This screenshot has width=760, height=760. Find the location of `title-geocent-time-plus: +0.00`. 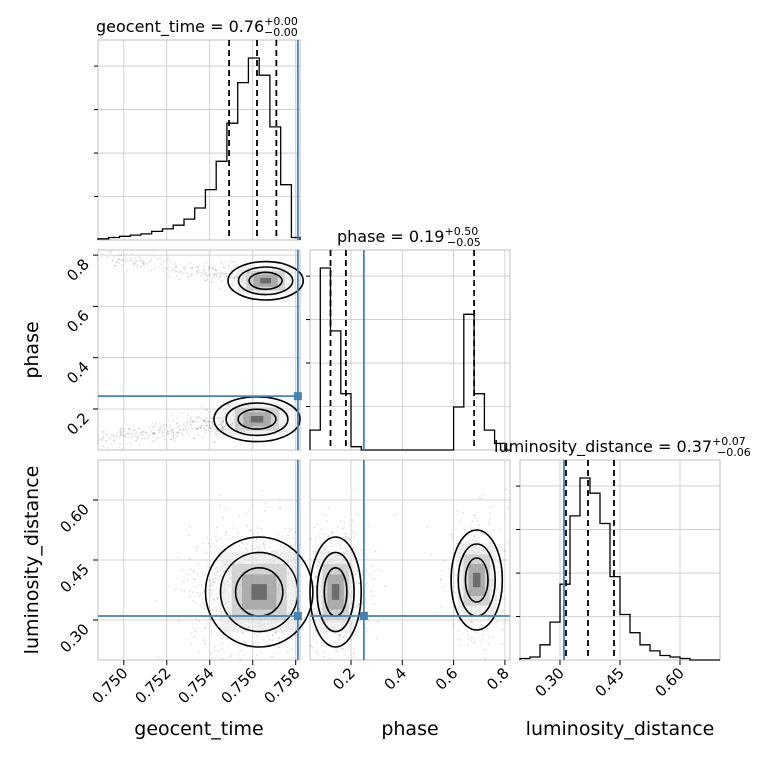

title-geocent-time-plus: +0.00 is located at coordinates (281, 21).